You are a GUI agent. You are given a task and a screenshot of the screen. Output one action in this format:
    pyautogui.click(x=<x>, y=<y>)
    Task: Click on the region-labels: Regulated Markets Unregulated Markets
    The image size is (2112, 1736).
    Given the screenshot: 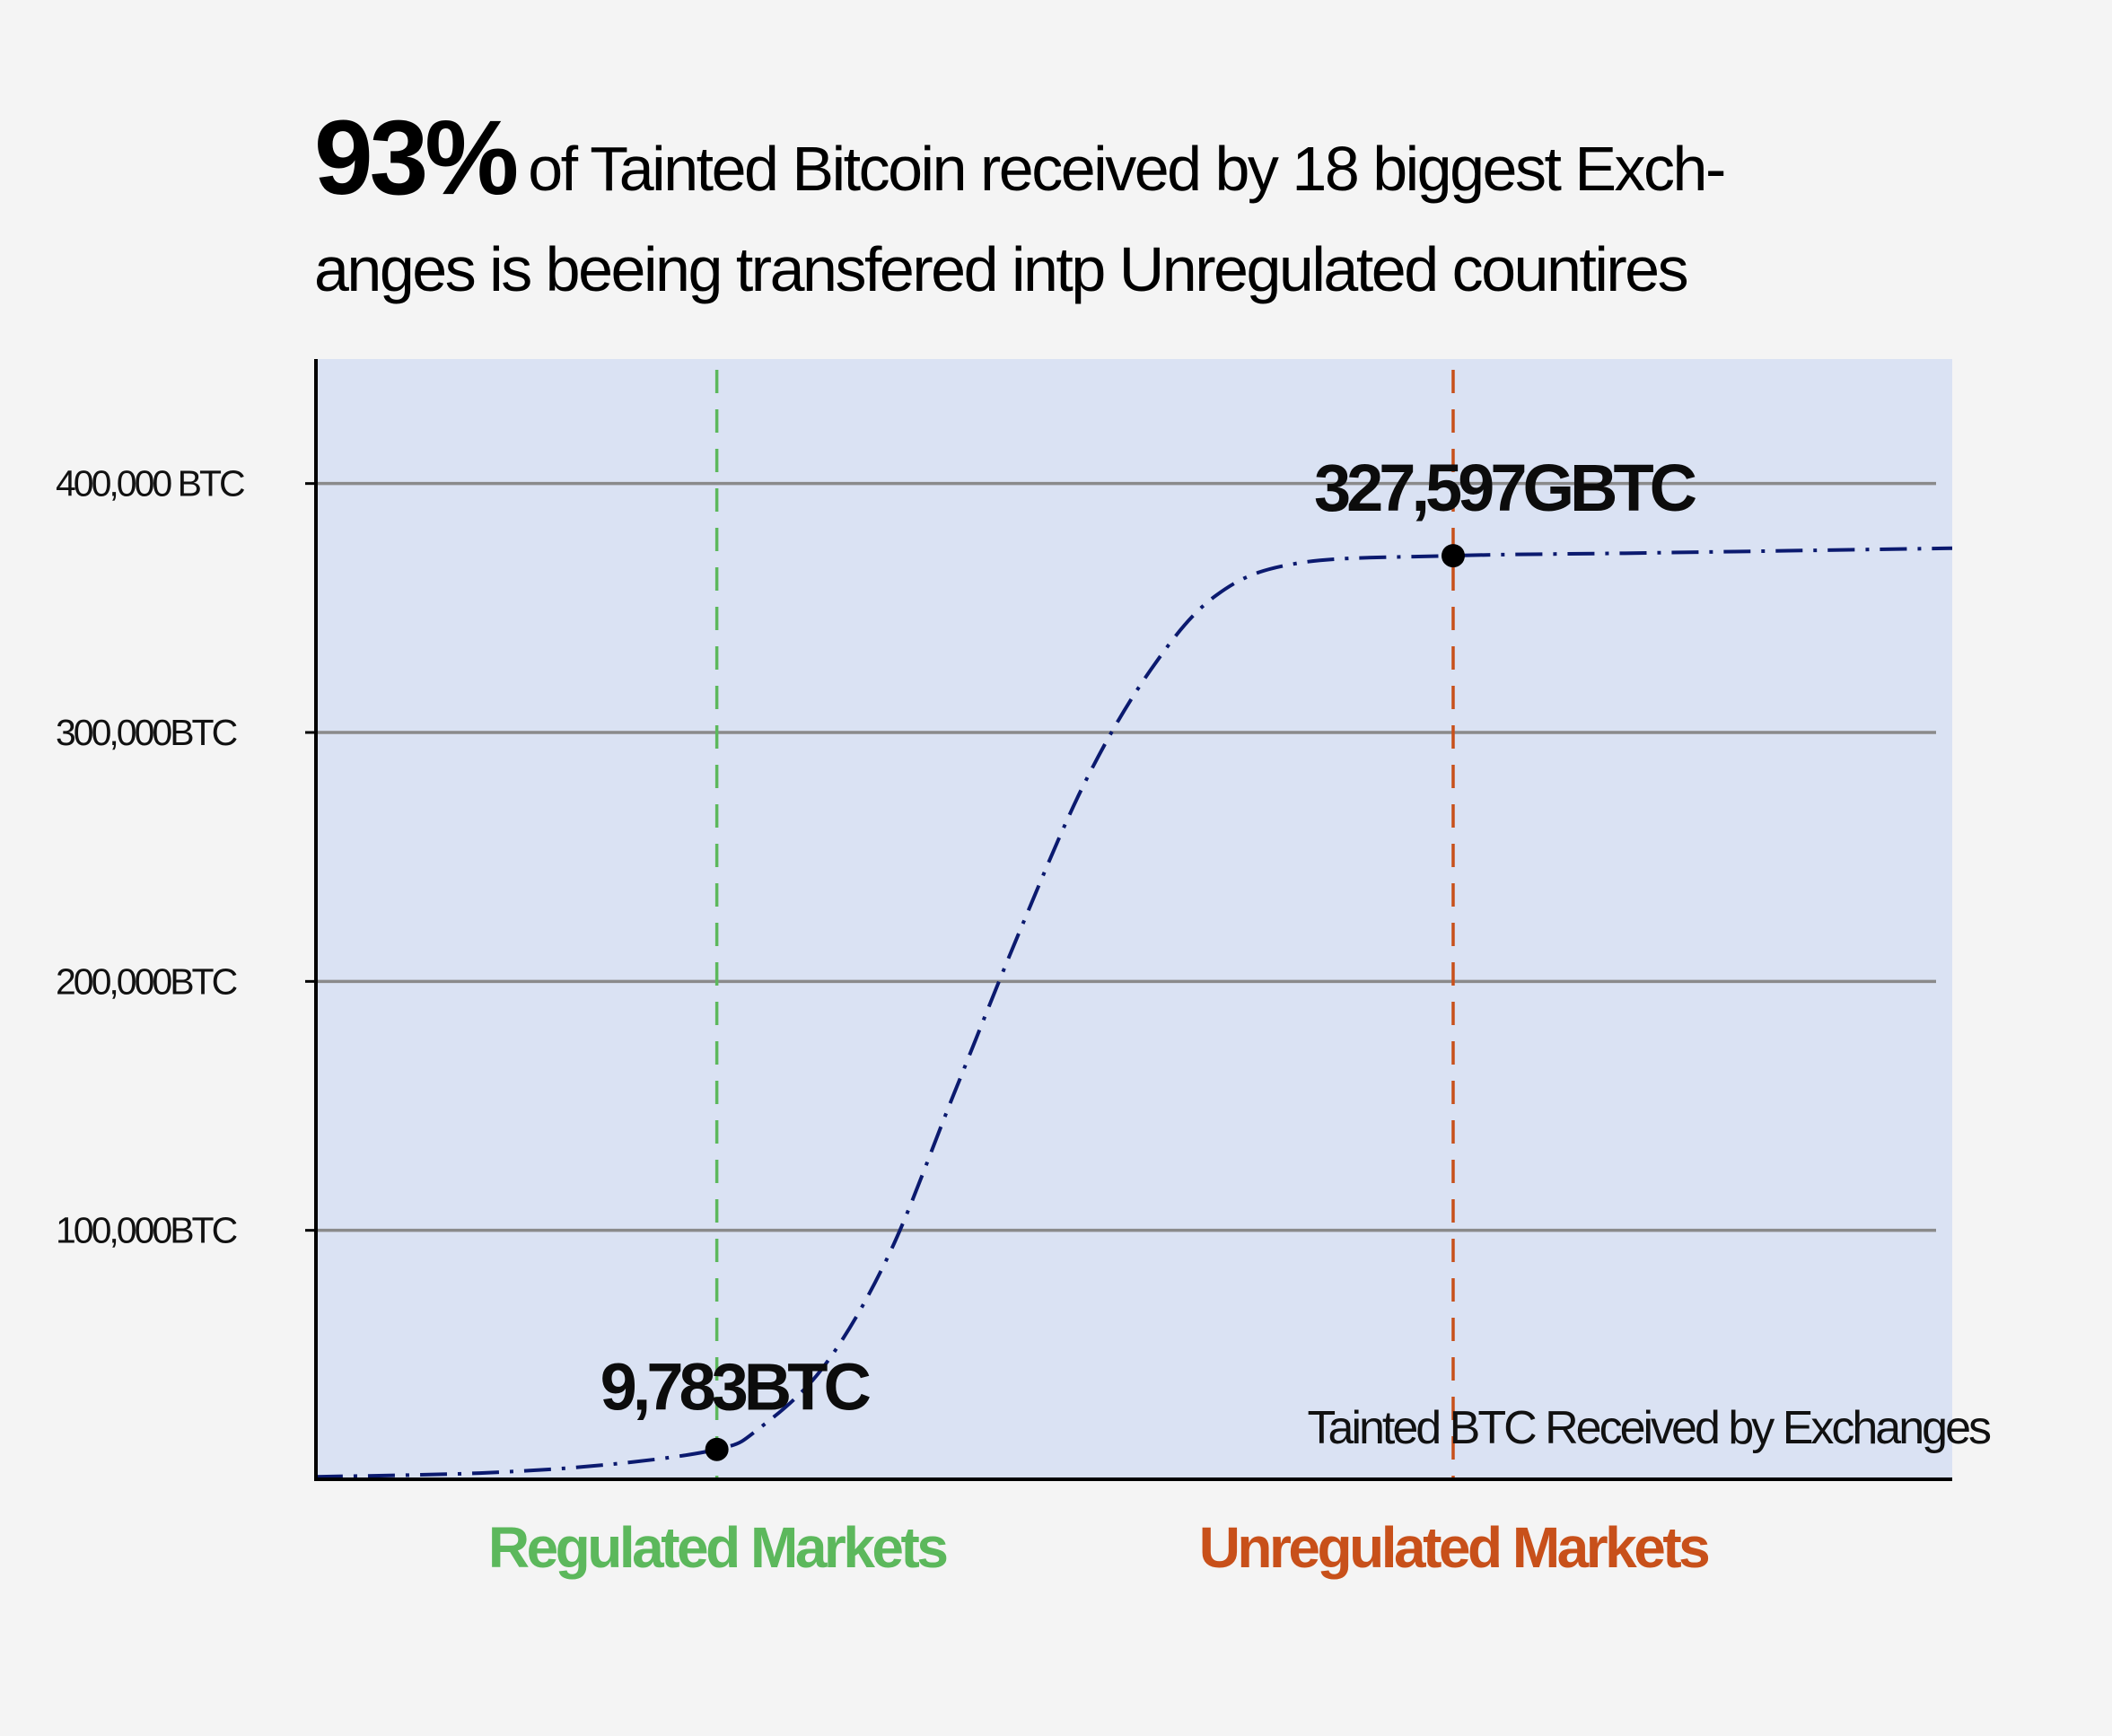 What is the action you would take?
    pyautogui.click(x=1100, y=1547)
    